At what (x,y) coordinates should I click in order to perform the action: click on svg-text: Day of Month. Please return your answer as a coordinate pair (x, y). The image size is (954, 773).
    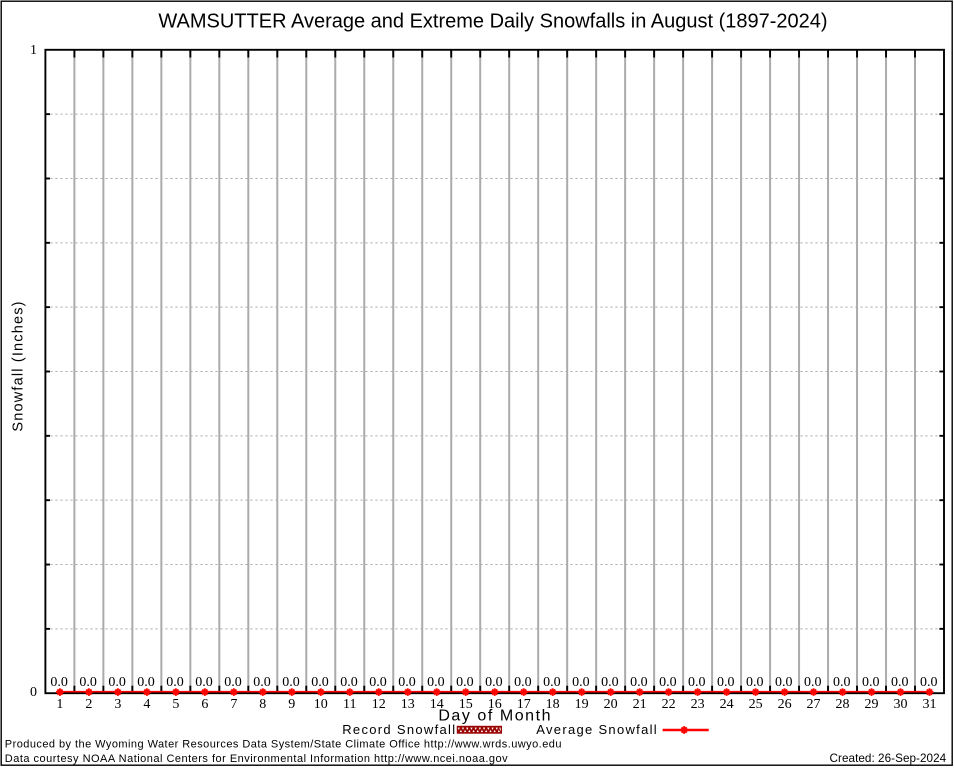
    Looking at the image, I should click on (495, 715).